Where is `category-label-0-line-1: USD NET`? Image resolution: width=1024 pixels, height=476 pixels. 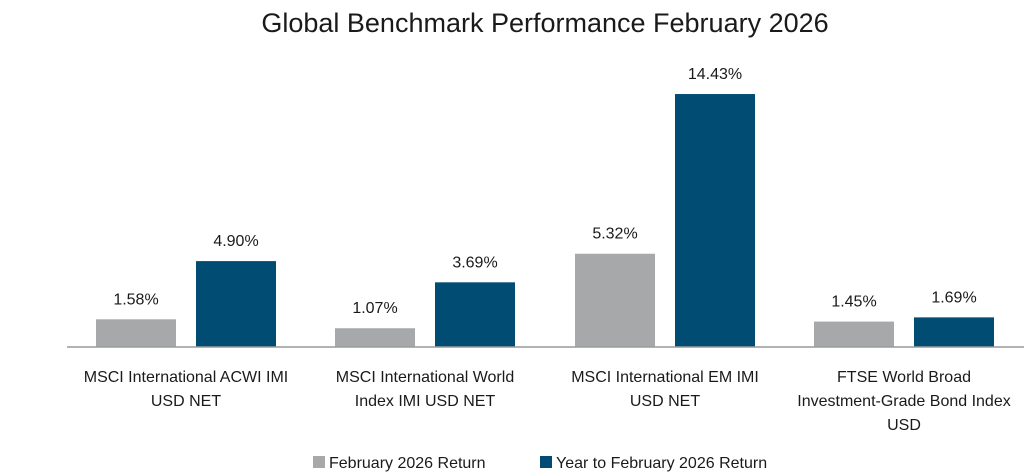
category-label-0-line-1: USD NET is located at coordinates (186, 401).